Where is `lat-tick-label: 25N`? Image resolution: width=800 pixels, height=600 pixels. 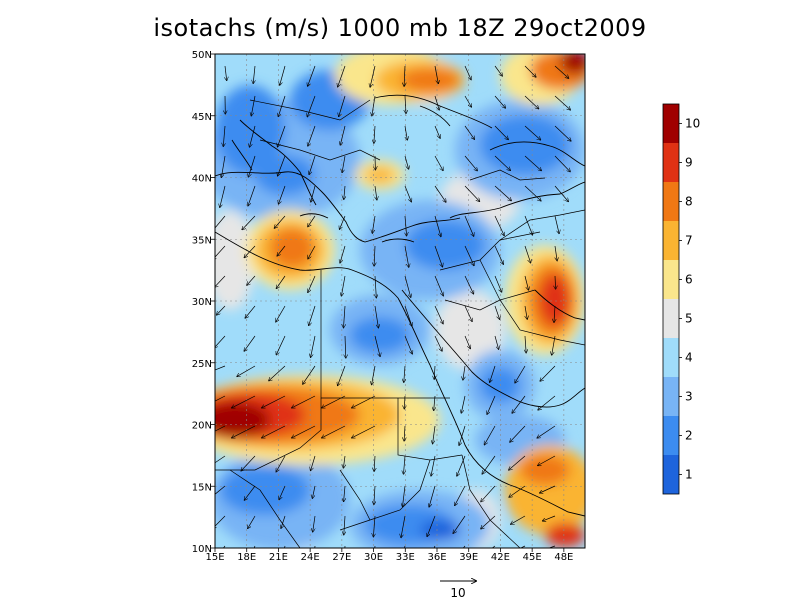 lat-tick-label: 25N is located at coordinates (202, 364).